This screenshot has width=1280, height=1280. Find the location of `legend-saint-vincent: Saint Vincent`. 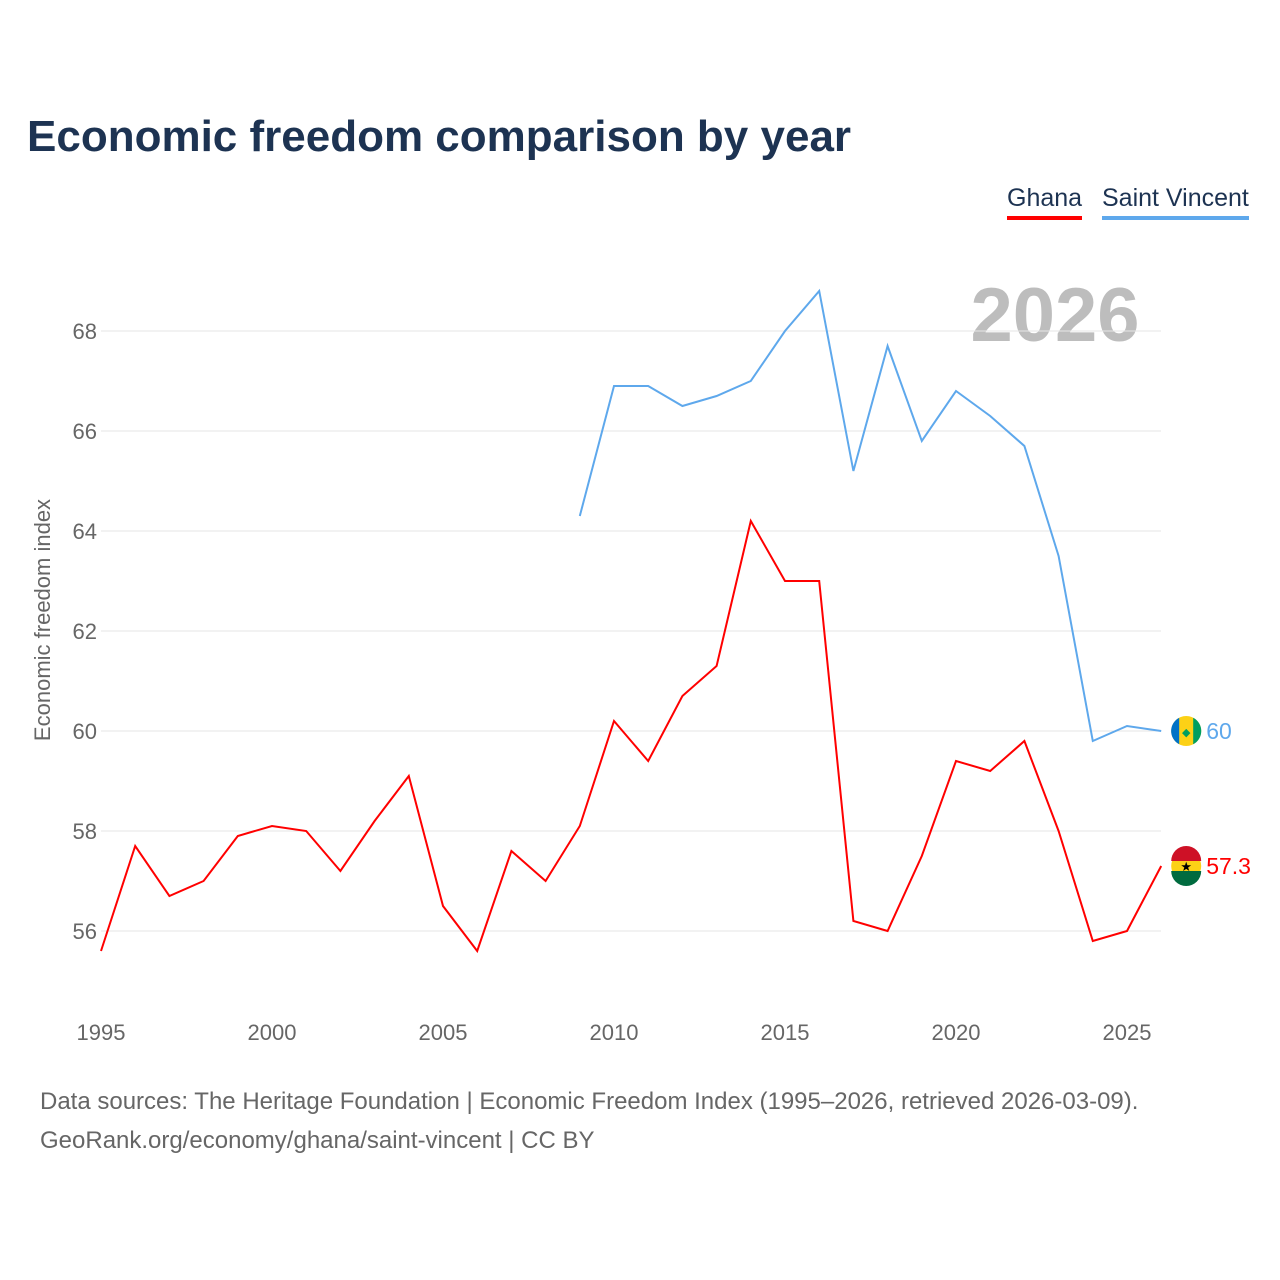

legend-saint-vincent: Saint Vincent is located at coordinates (1175, 202).